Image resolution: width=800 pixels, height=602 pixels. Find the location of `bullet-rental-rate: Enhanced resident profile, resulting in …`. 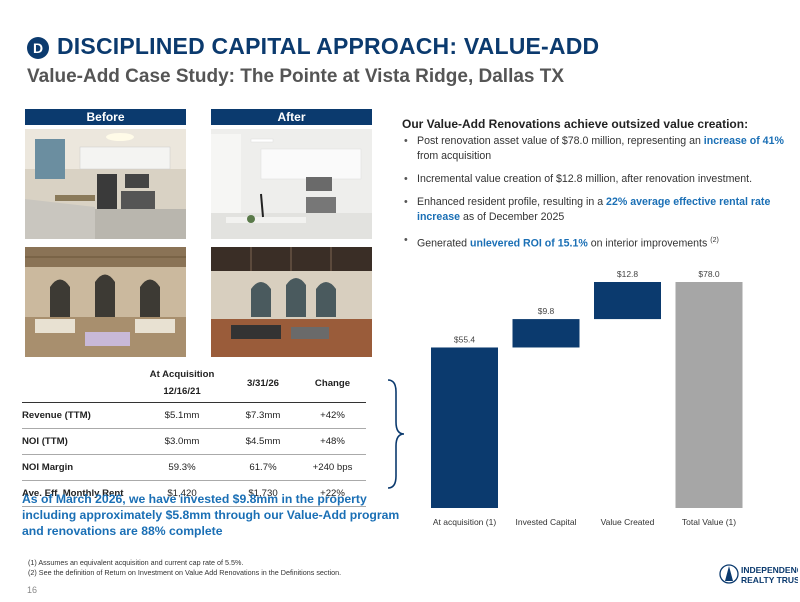

bullet-rental-rate: Enhanced resident profile, resulting in … is located at coordinates (597, 210).